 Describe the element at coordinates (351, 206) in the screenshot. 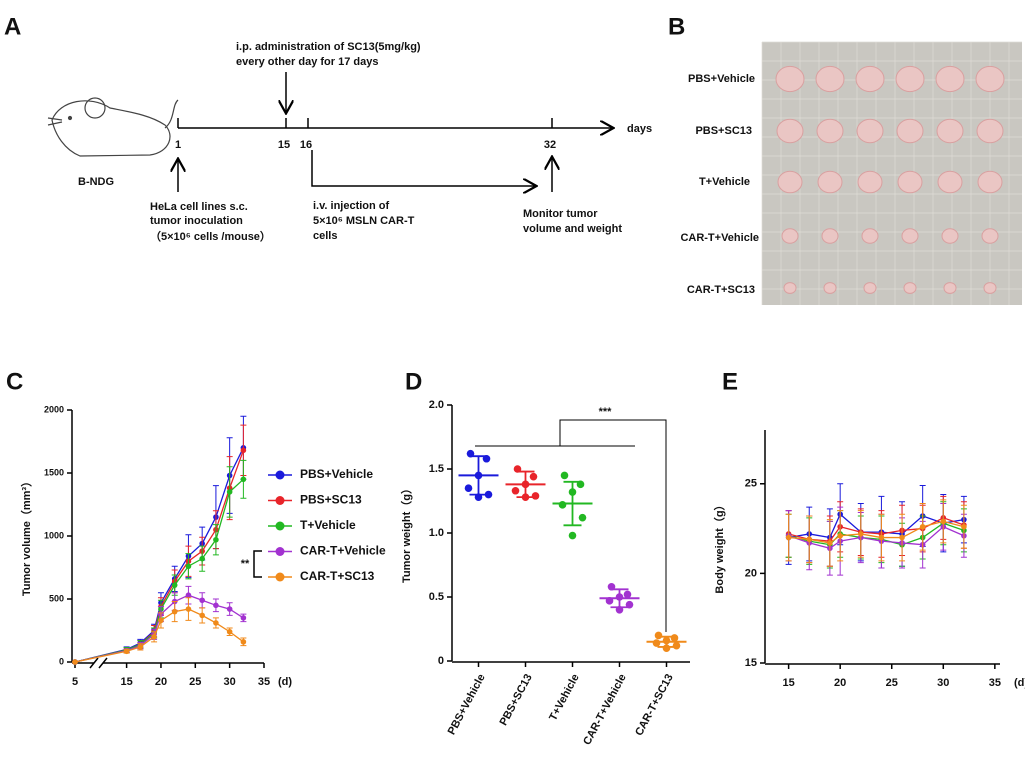

I see `injection-text: i.v. injection of` at that location.